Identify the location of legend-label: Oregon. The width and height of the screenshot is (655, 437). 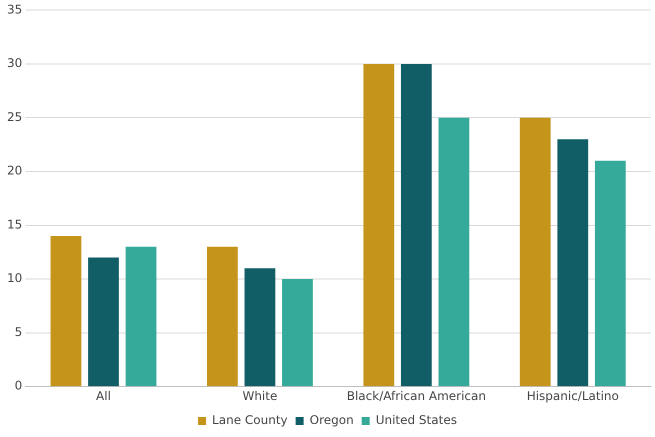
(332, 420).